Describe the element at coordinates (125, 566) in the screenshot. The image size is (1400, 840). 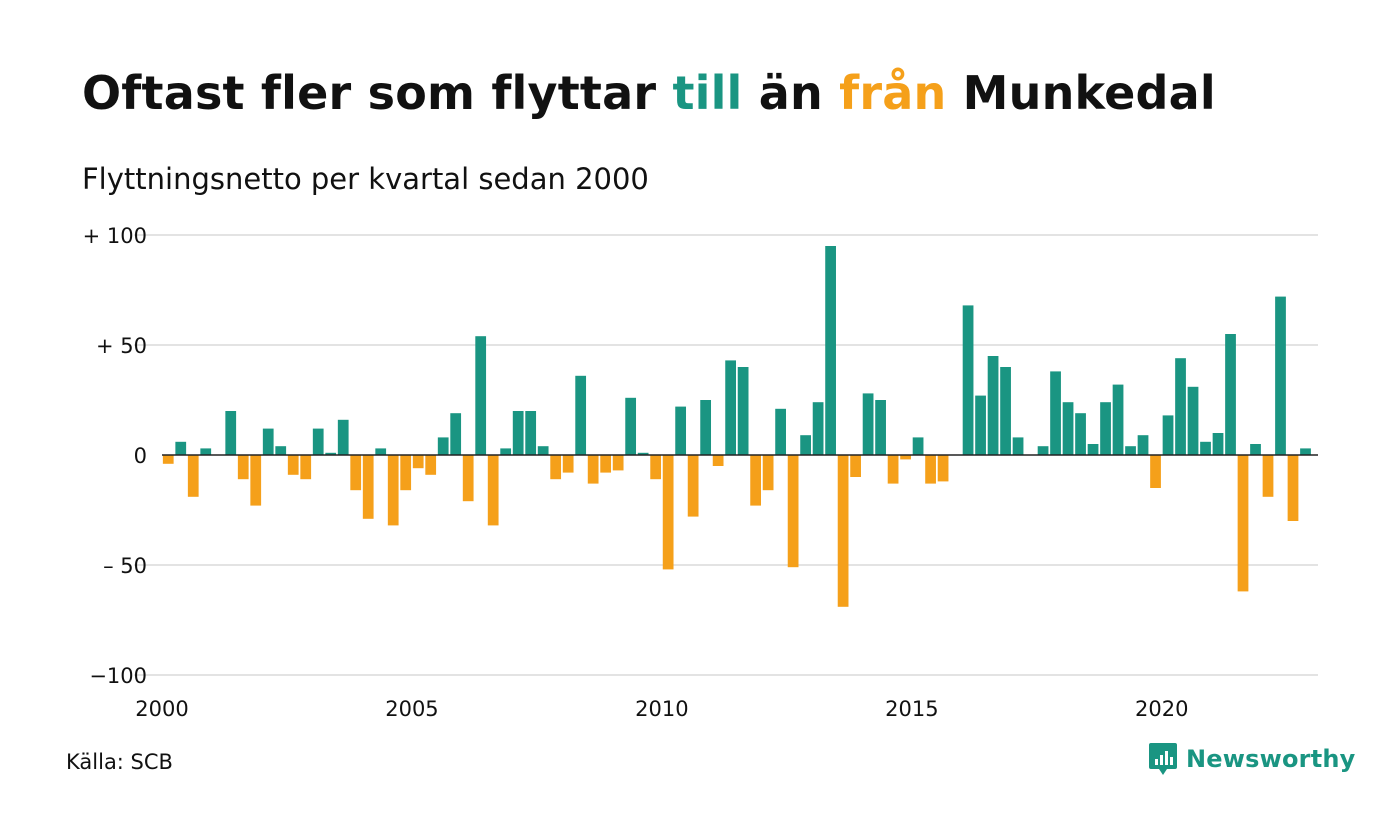
I see `y-tick-label: – 50` at that location.